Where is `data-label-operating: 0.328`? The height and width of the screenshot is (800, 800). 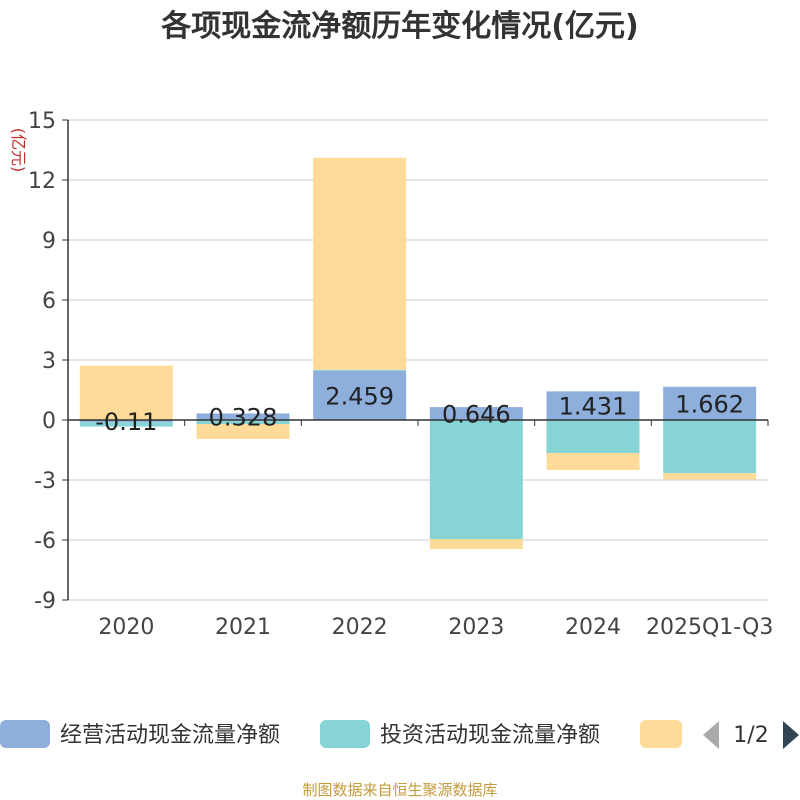 data-label-operating: 0.328 is located at coordinates (243, 418).